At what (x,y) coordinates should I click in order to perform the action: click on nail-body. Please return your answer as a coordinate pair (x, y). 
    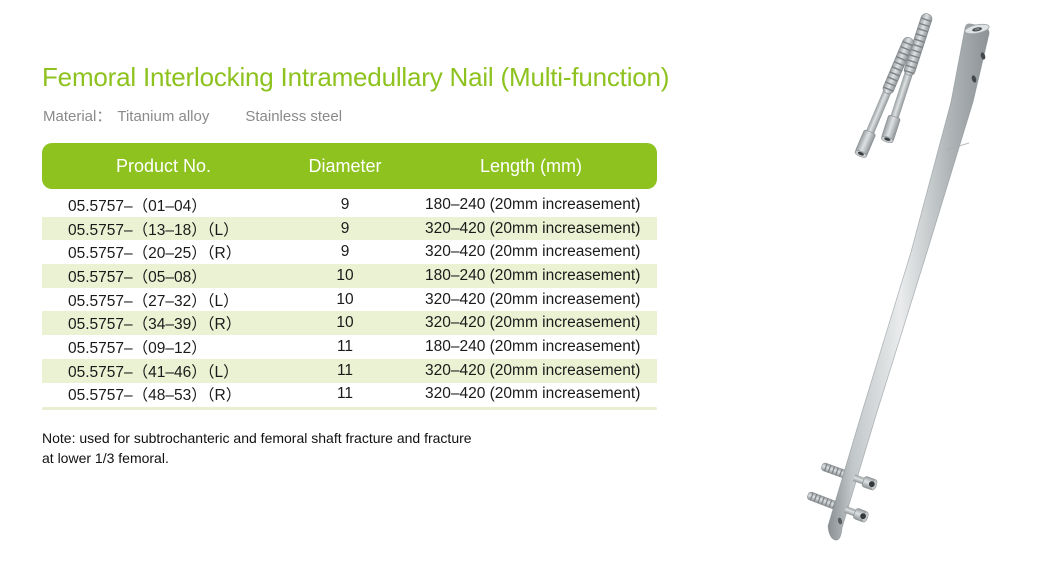
    Looking at the image, I should click on (908, 282).